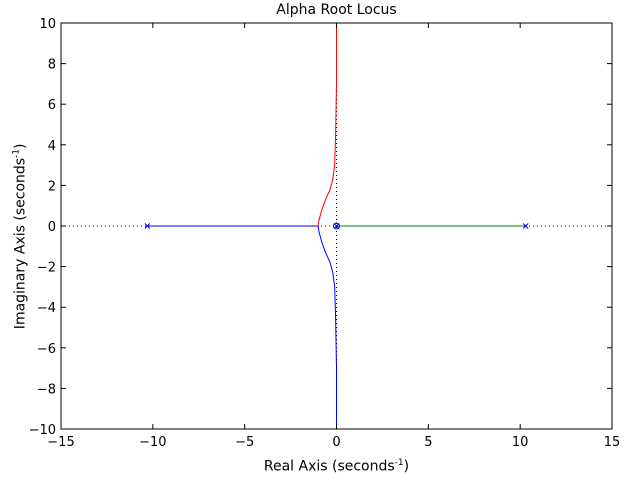 This screenshot has height=484, width=634. I want to click on x-axis-label-exponent: -1, so click(399, 463).